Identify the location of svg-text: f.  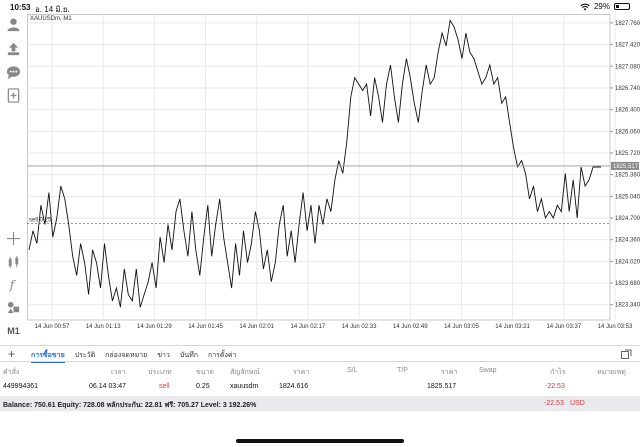
(13, 285).